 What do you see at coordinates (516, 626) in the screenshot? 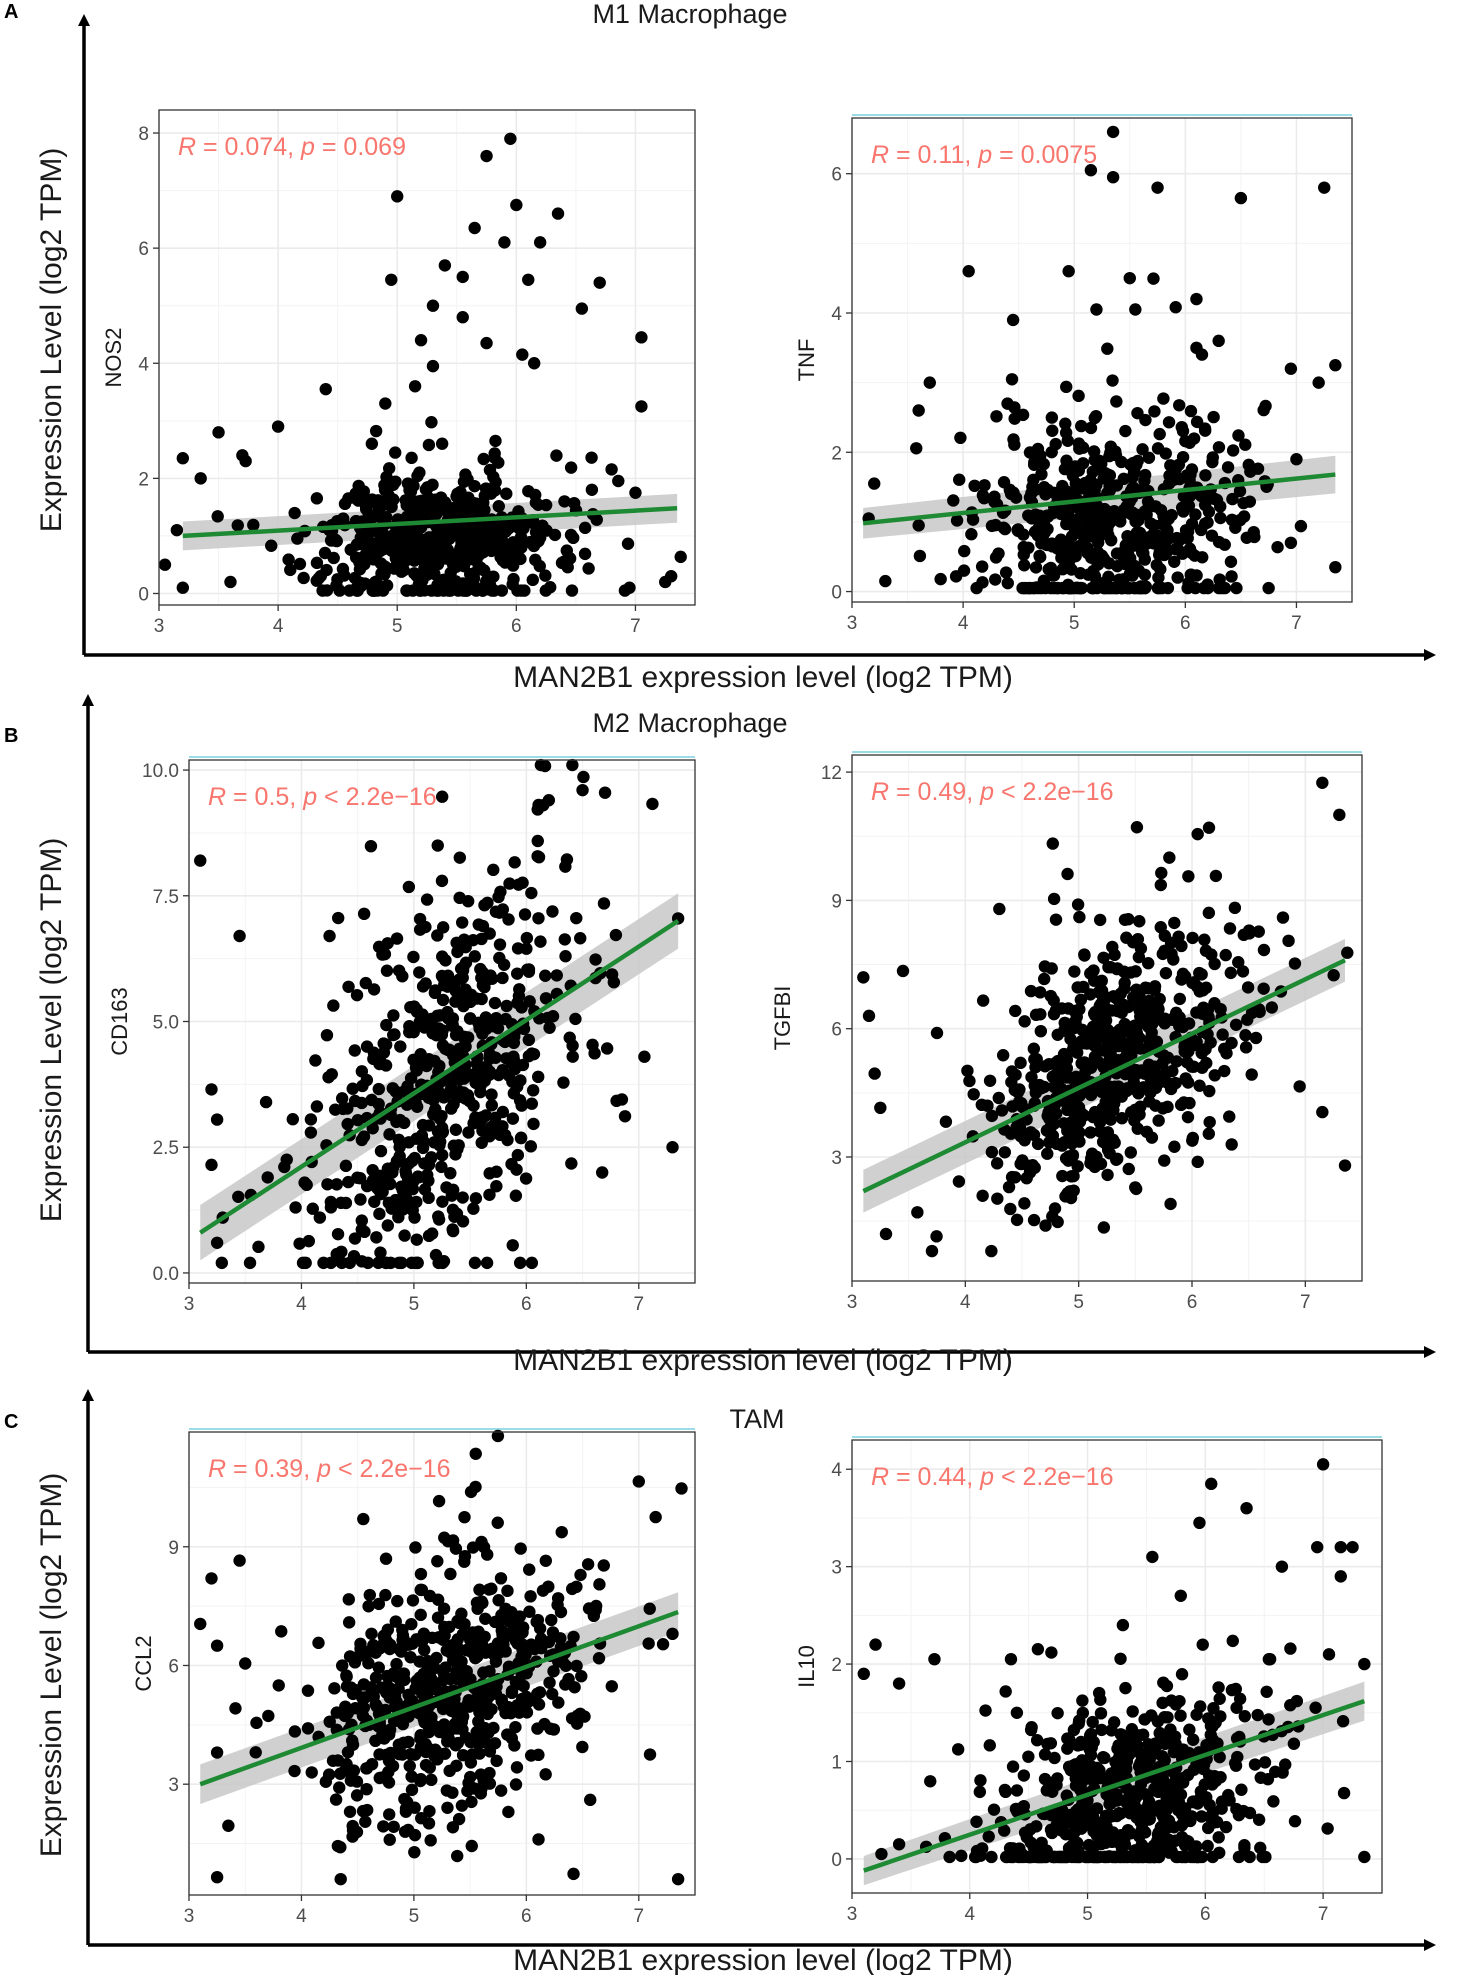
I see `x-tick-label: 6` at bounding box center [516, 626].